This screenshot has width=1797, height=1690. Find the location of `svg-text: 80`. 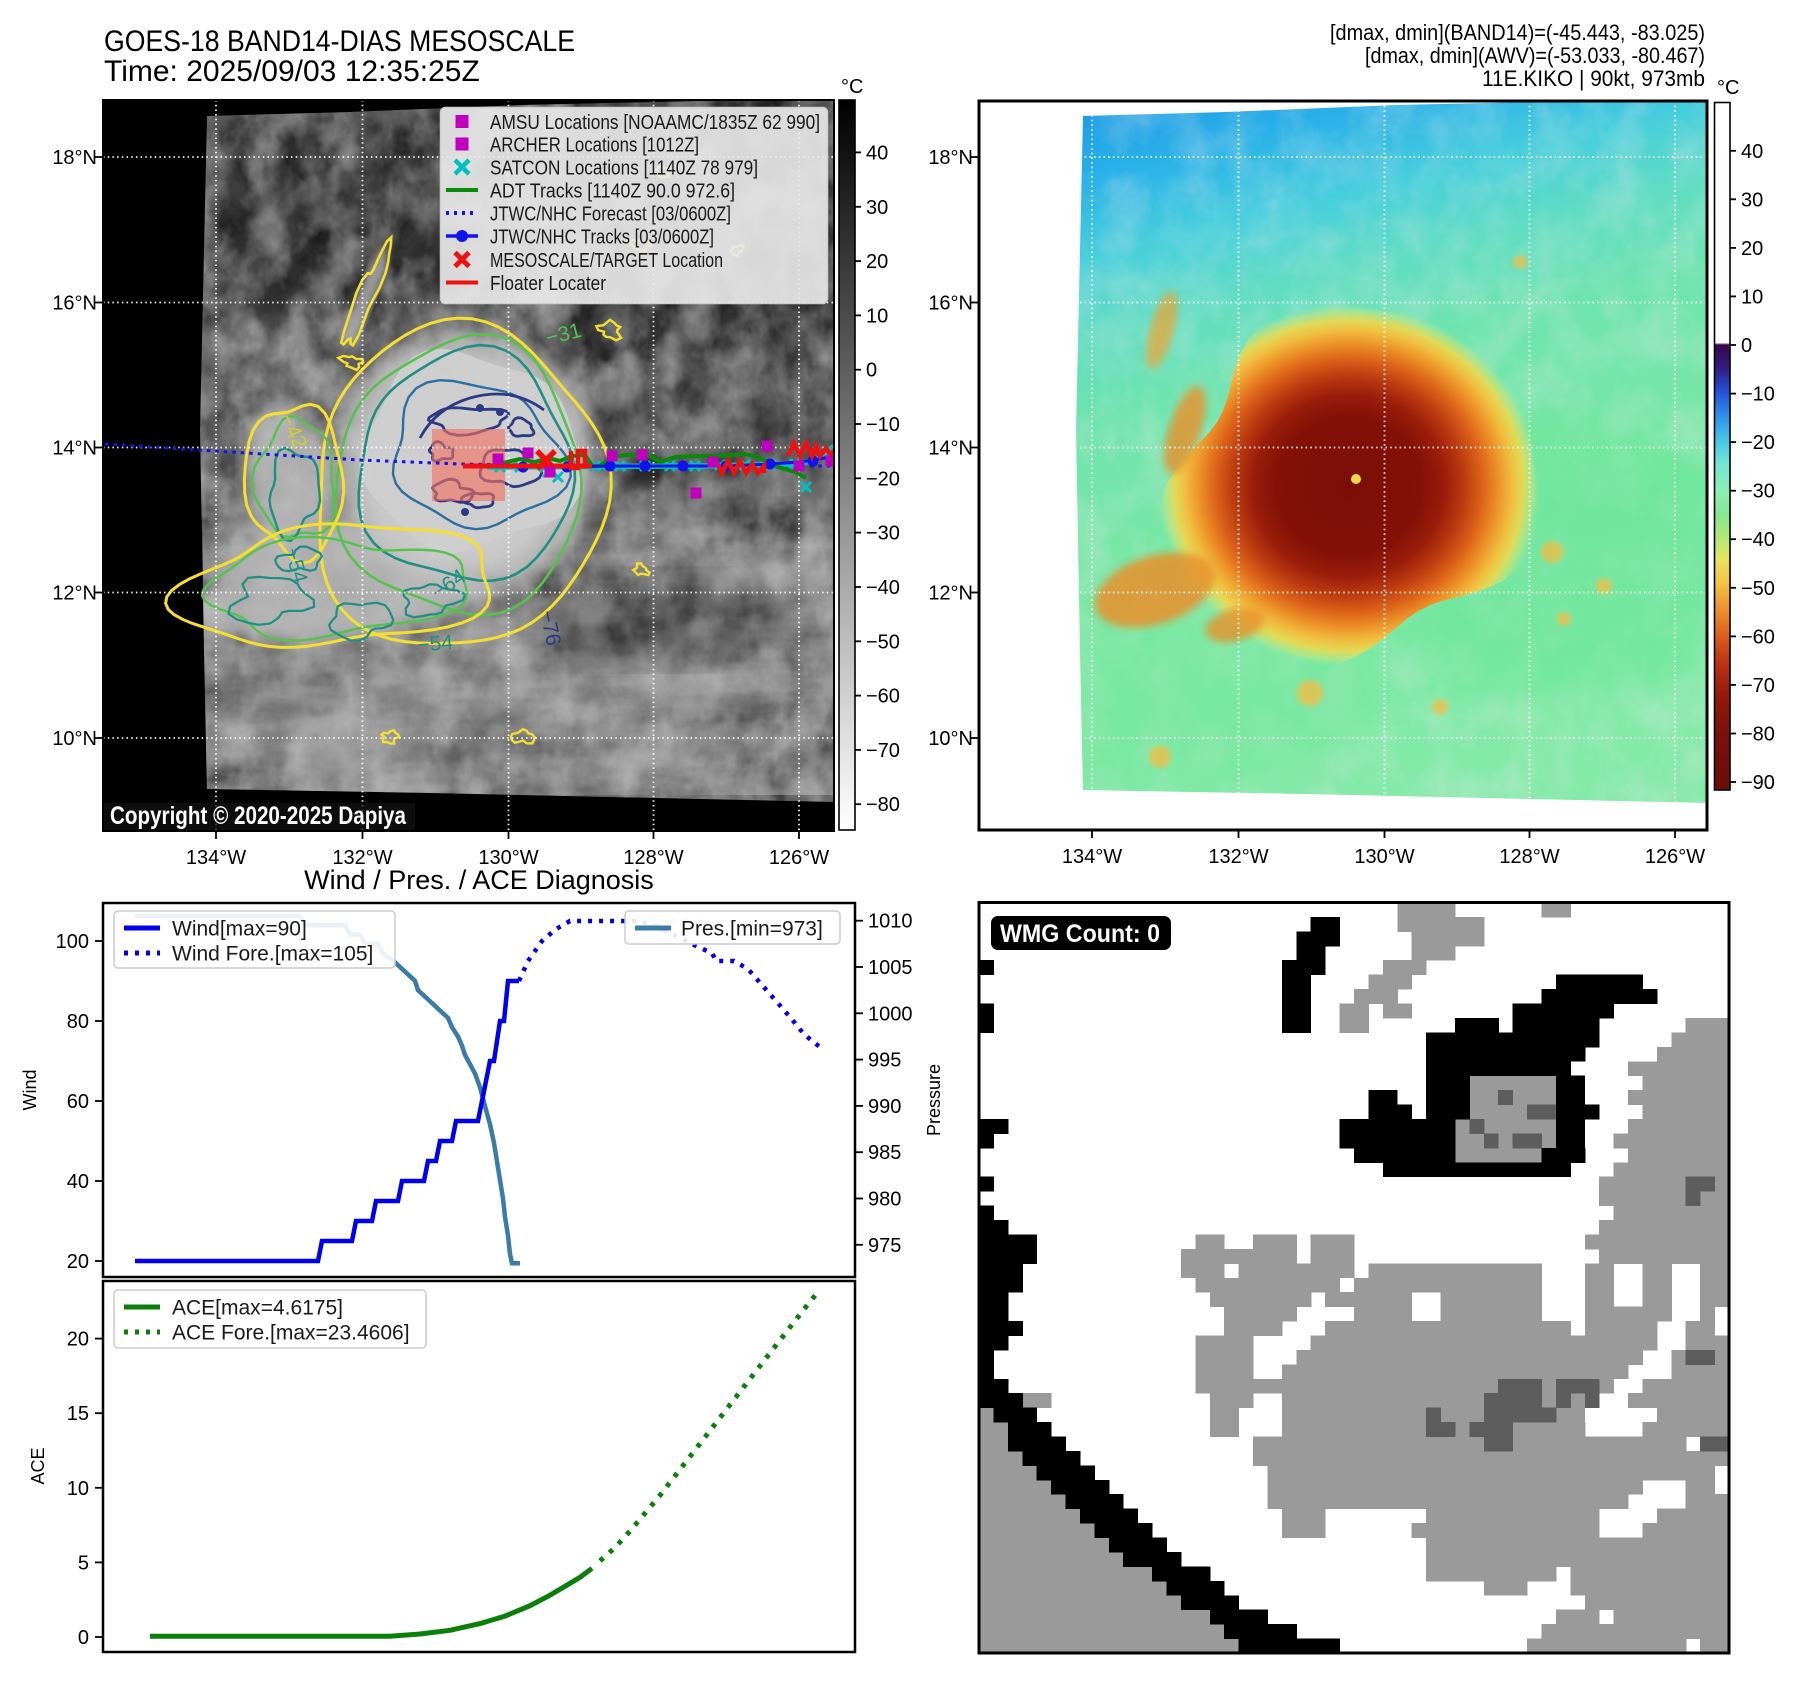

svg-text: 80 is located at coordinates (78, 1022).